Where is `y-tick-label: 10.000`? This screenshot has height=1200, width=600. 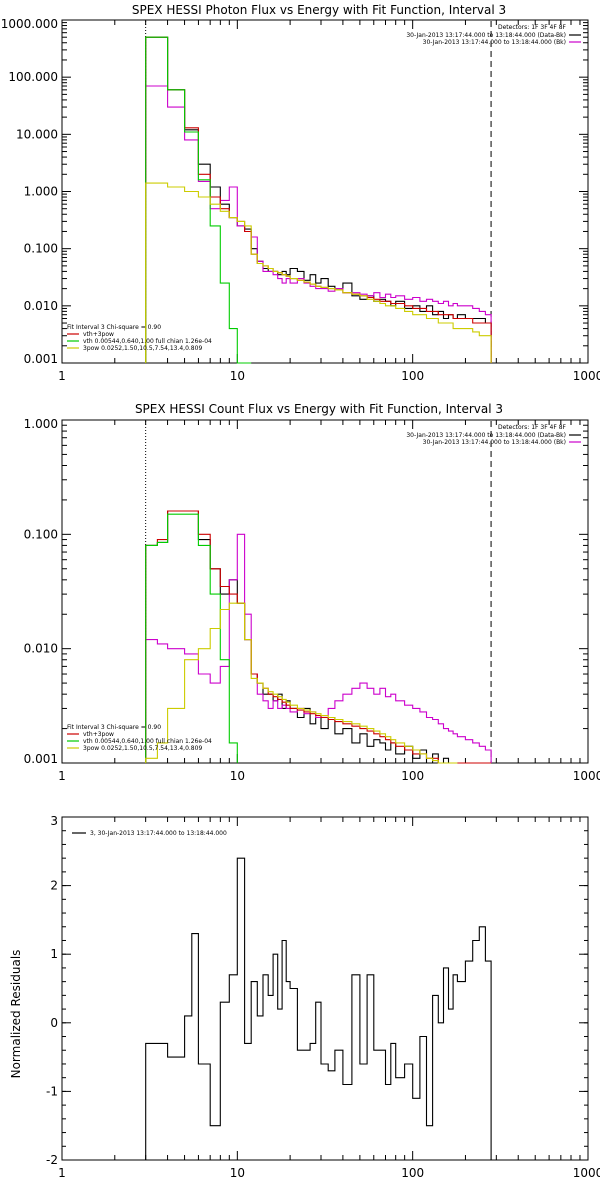 y-tick-label: 10.000 is located at coordinates (37, 134).